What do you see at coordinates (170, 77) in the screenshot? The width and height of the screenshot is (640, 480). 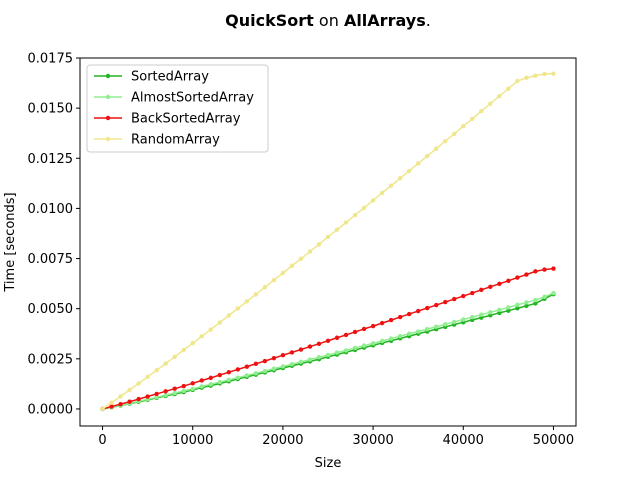 I see `legend-label: SortedArray` at bounding box center [170, 77].